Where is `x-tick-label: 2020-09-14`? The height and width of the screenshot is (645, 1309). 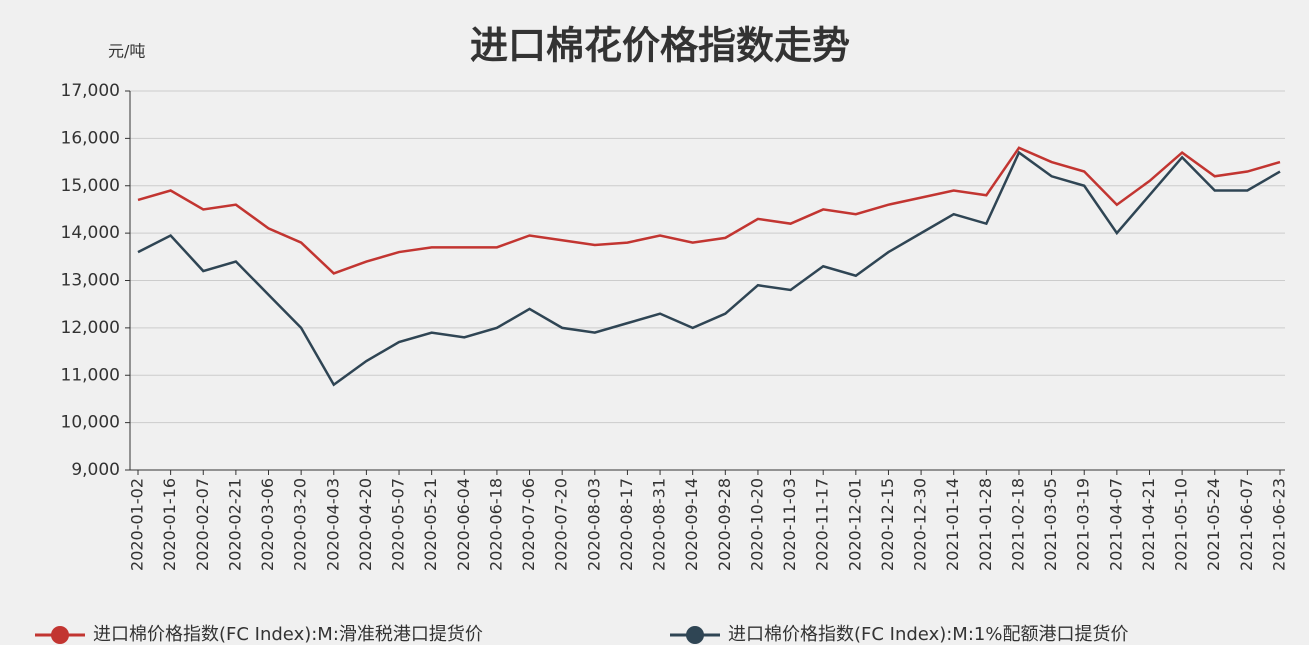
x-tick-label: 2020-09-14 is located at coordinates (691, 524).